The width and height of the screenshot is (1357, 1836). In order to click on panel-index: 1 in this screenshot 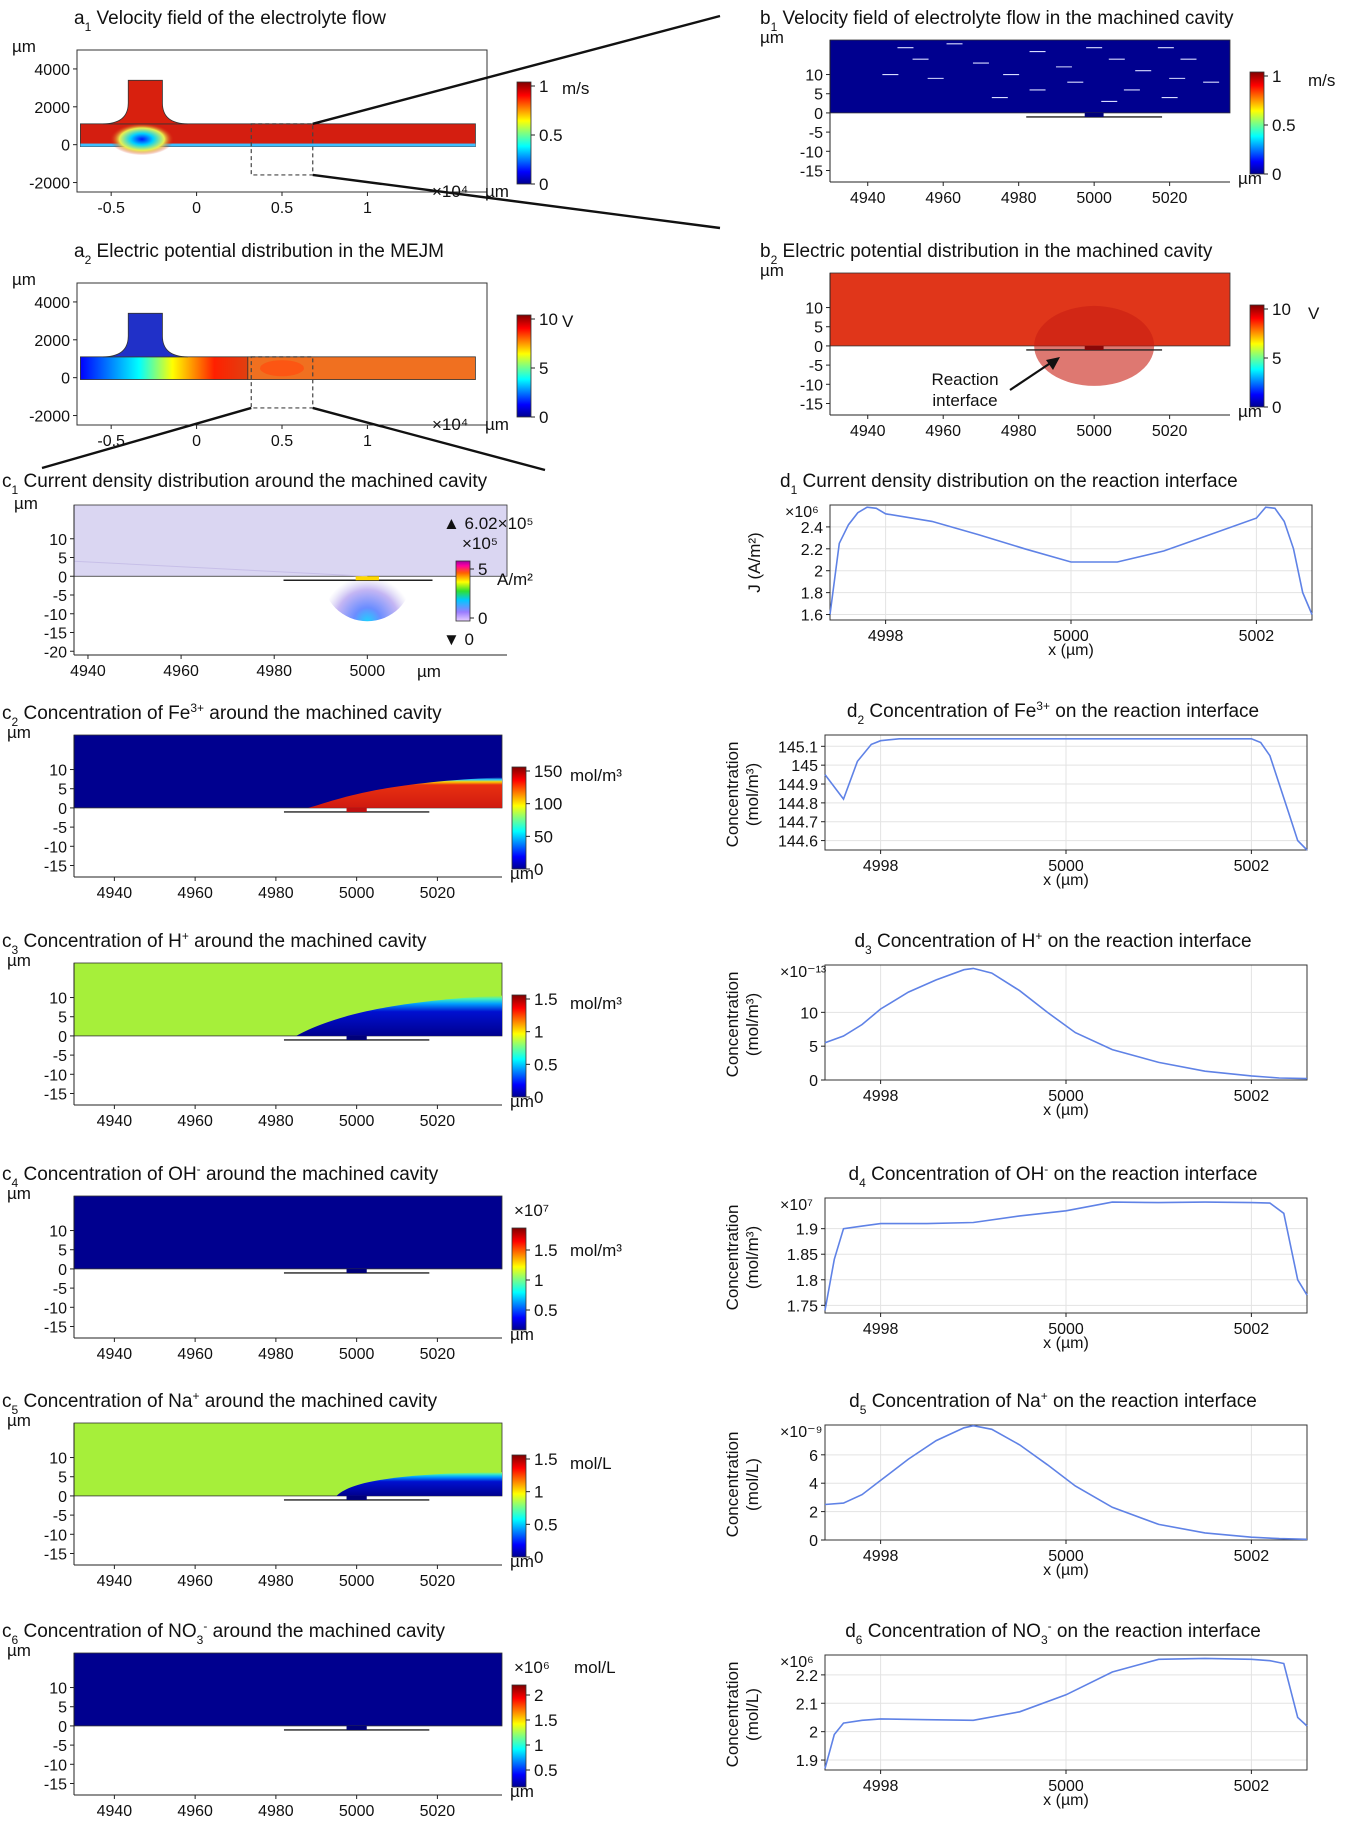, I will do `click(88, 27)`.